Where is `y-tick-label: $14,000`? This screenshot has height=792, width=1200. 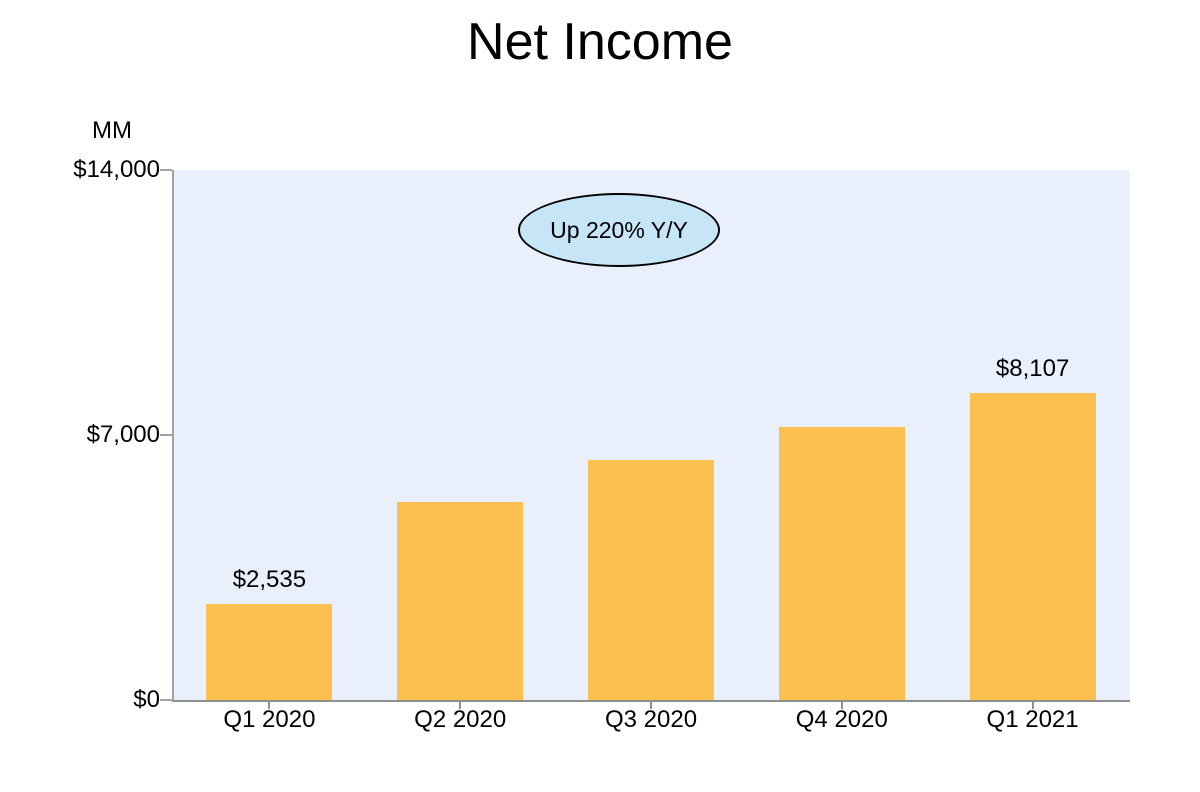 y-tick-label: $14,000 is located at coordinates (116, 169).